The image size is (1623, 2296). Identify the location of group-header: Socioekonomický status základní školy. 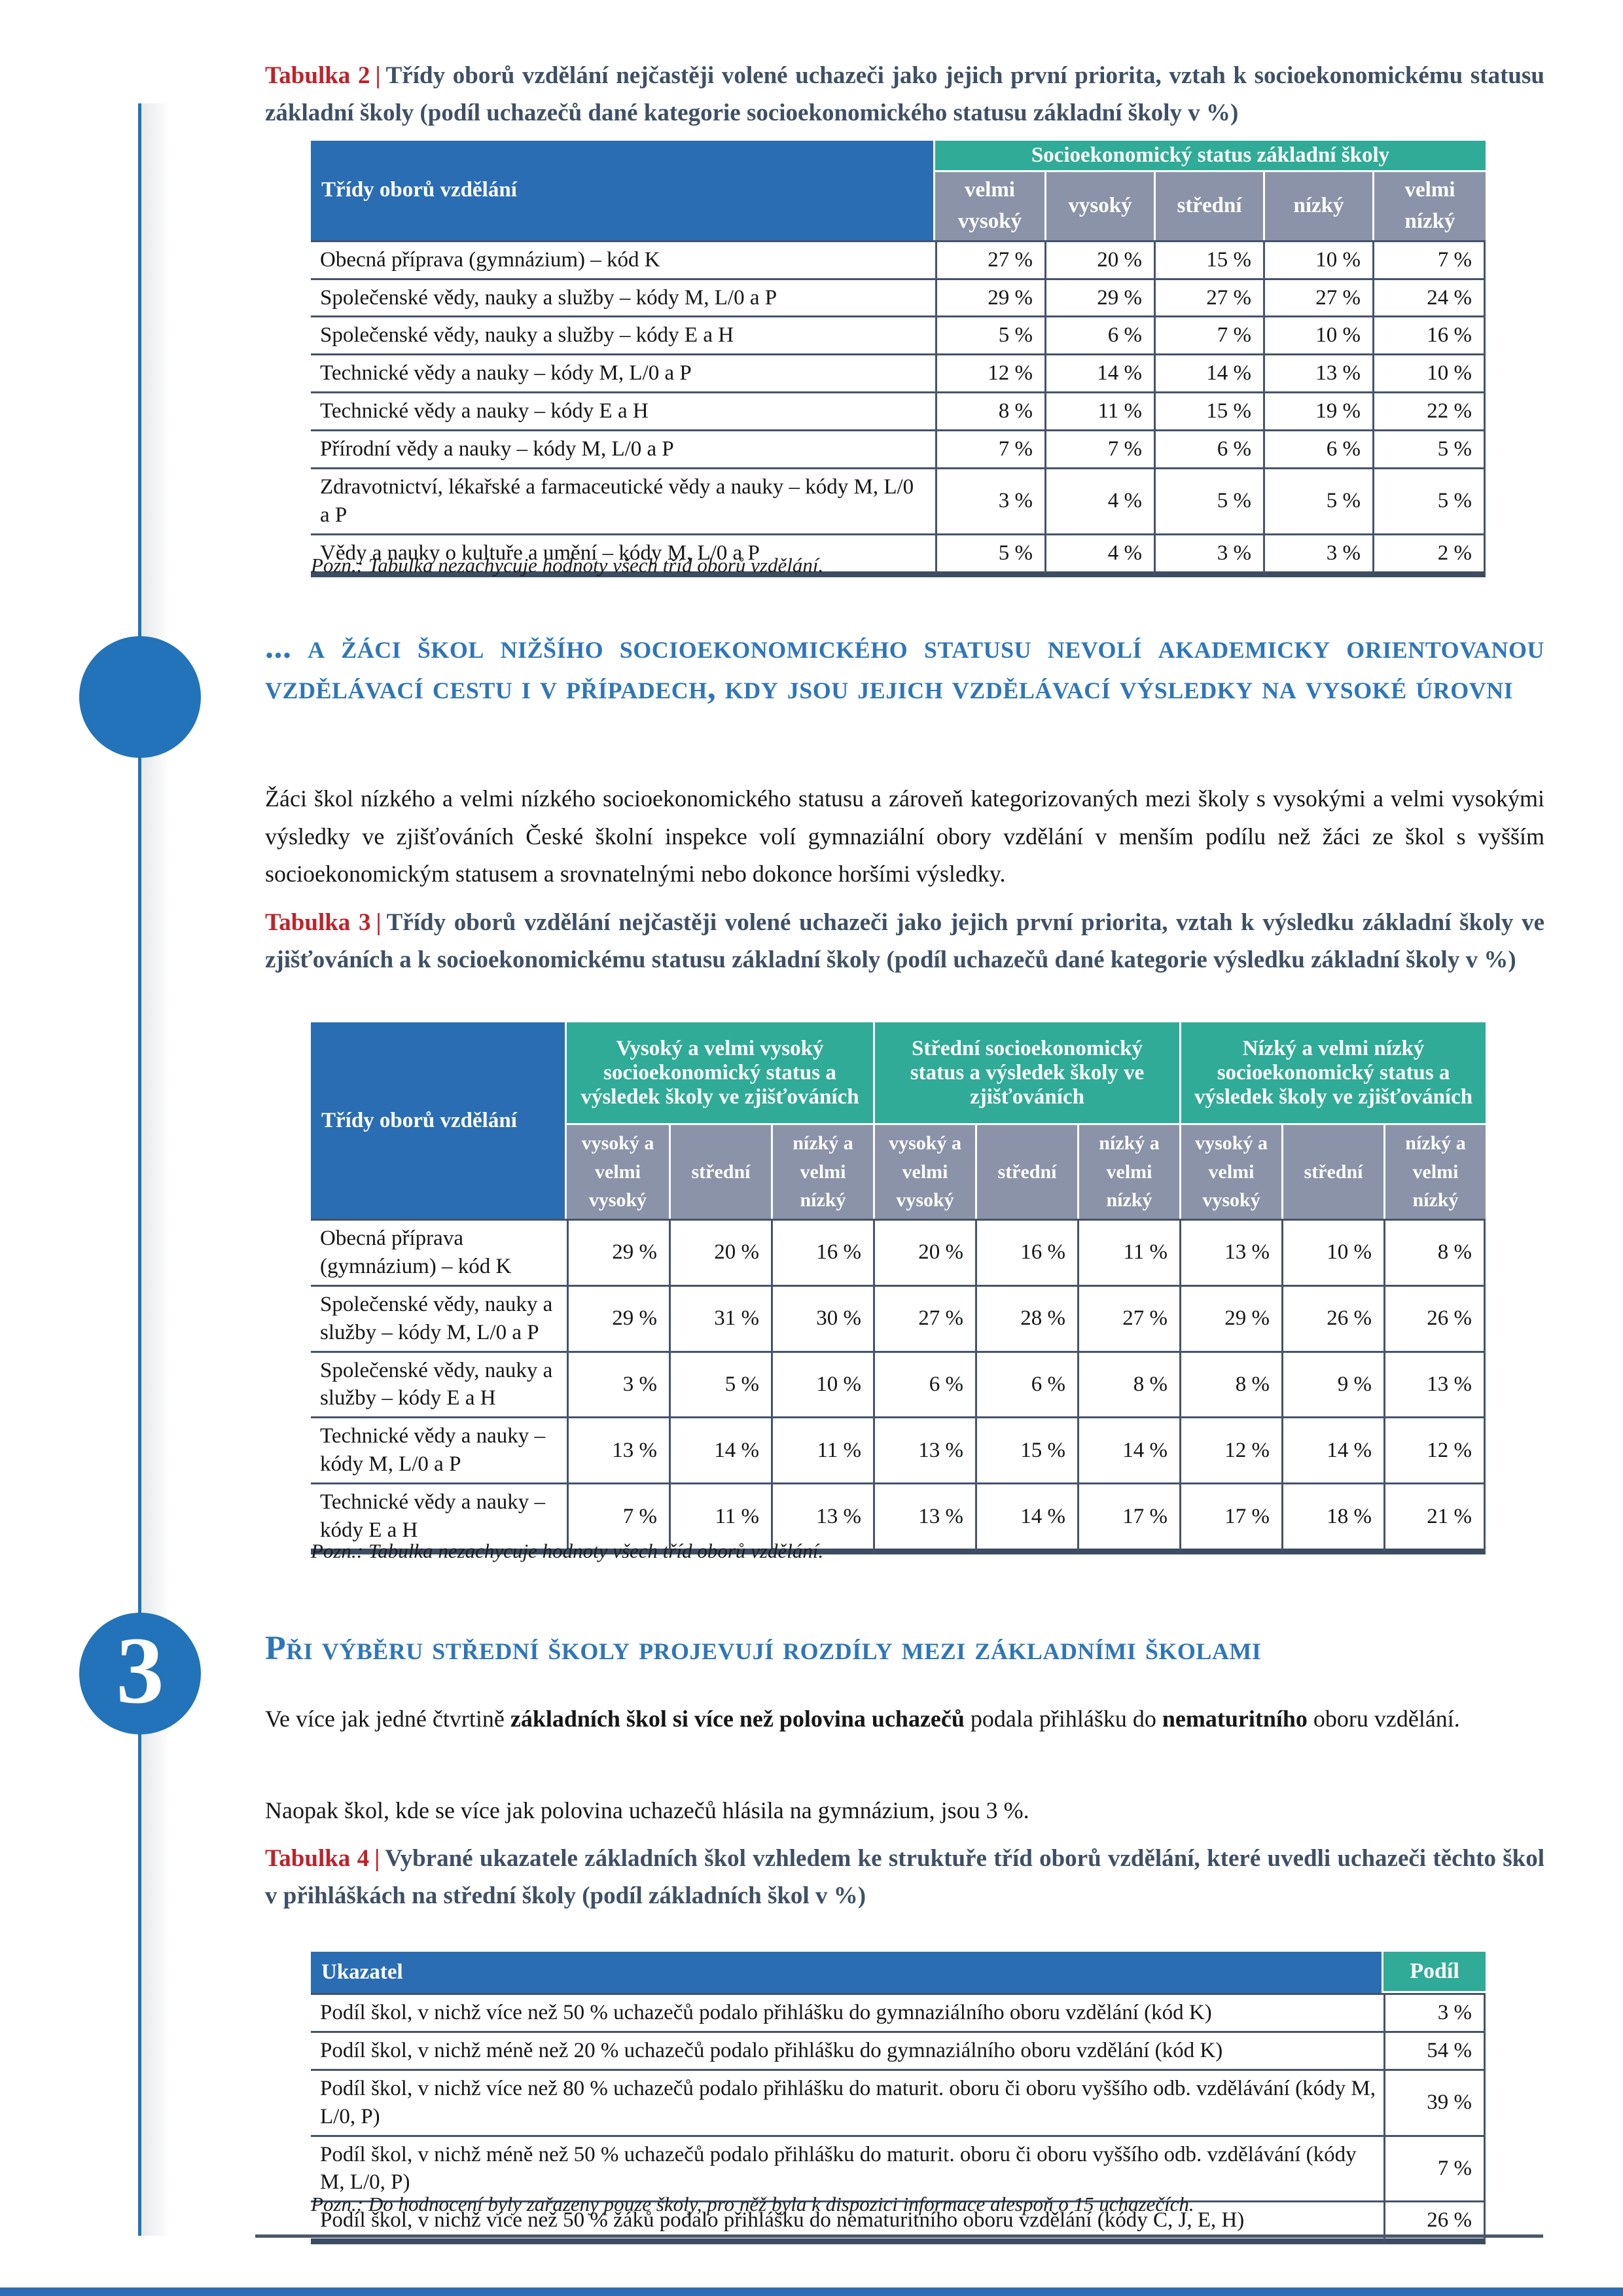
(1210, 156).